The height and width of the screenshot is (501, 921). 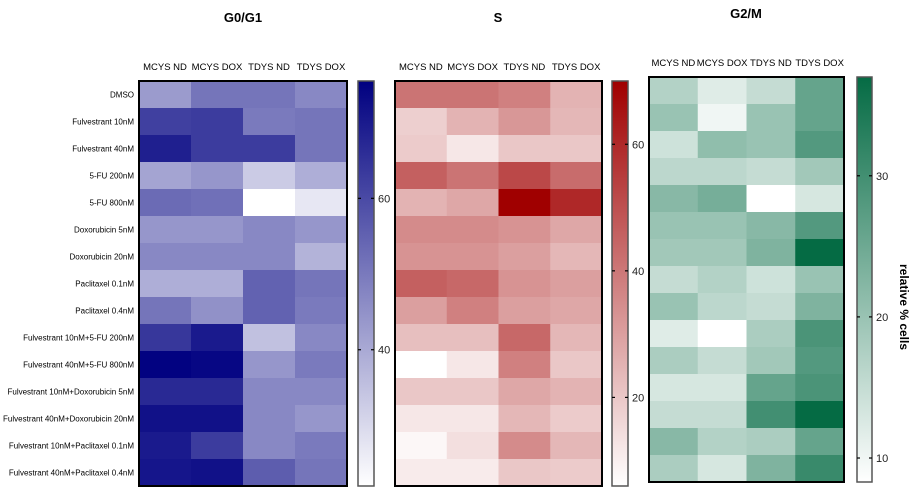 What do you see at coordinates (882, 459) in the screenshot?
I see `colorbar-tick-label: 10` at bounding box center [882, 459].